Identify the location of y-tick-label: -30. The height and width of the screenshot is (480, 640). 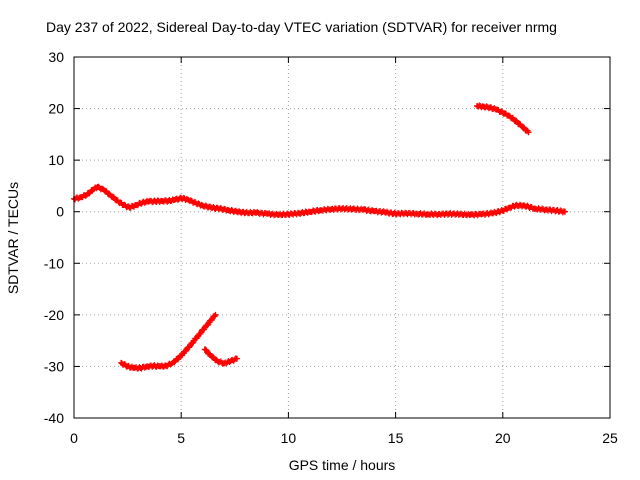
(54, 366).